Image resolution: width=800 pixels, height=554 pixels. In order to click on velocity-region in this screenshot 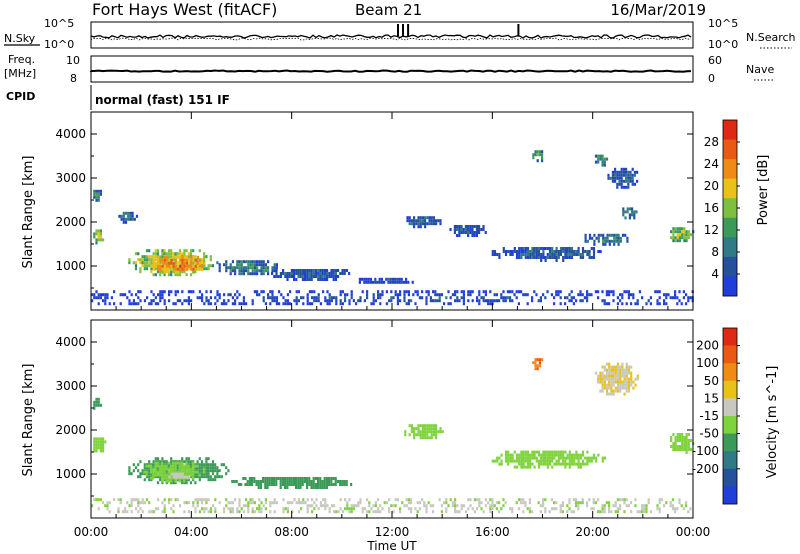, I will do `click(682, 443)`.